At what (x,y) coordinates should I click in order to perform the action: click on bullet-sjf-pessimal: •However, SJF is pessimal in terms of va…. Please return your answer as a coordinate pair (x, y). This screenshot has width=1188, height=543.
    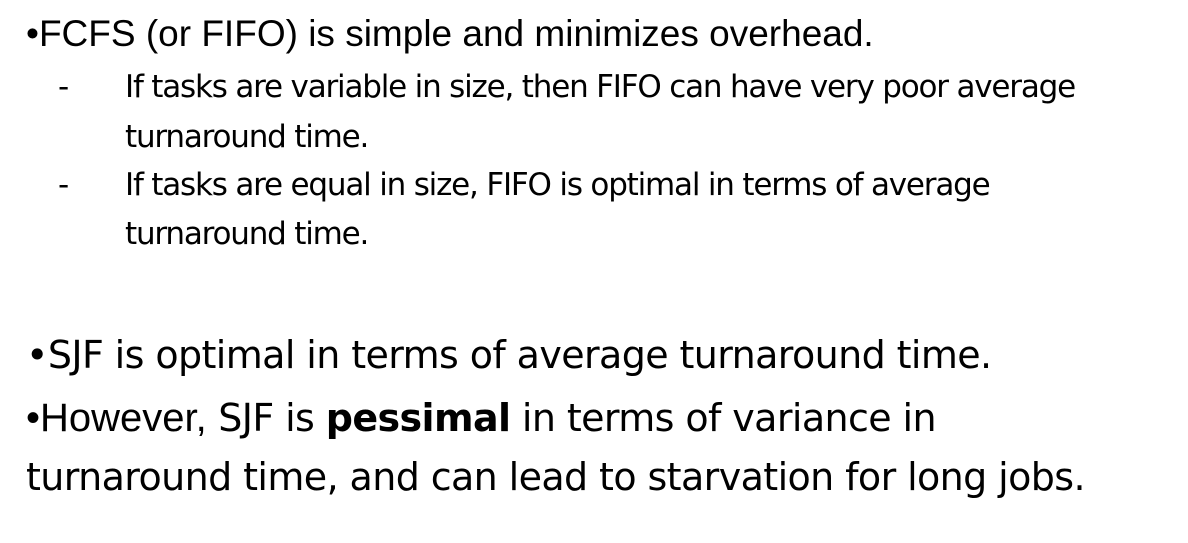
    Looking at the image, I should click on (481, 418).